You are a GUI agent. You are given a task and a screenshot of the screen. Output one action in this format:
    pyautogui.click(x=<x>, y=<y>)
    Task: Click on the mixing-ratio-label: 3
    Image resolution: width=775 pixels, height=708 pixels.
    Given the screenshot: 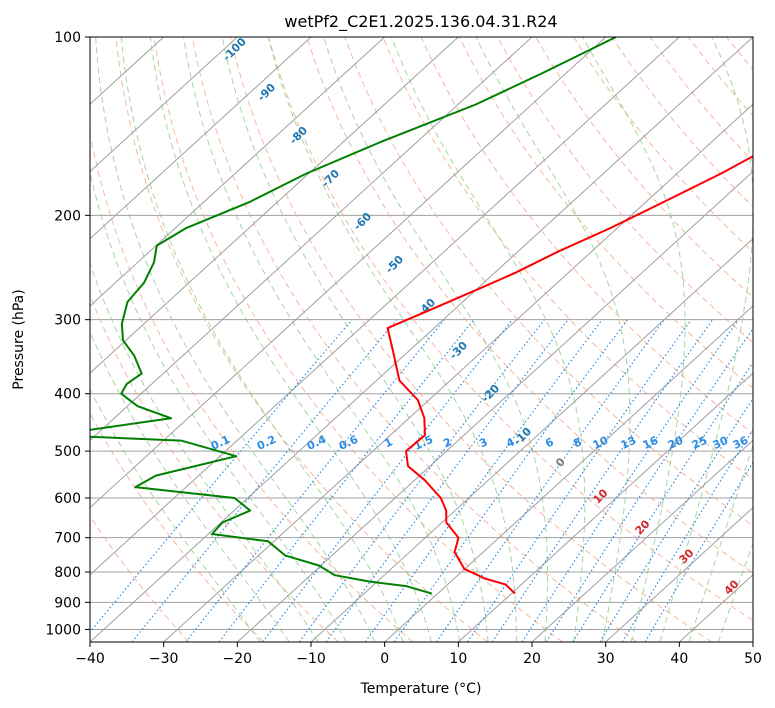 What is the action you would take?
    pyautogui.click(x=483, y=442)
    